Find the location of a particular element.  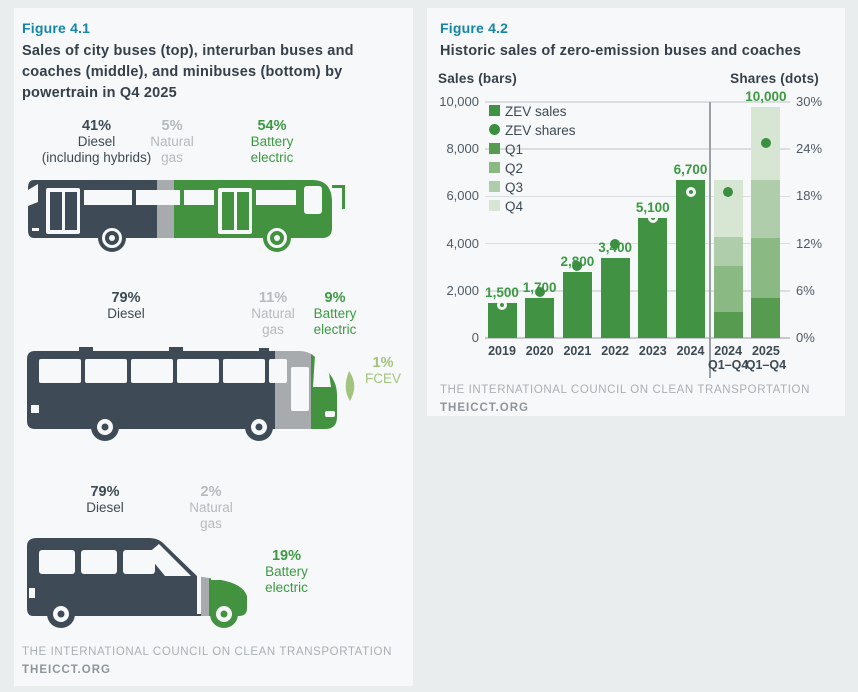

shares-axis-tick: 30% is located at coordinates (809, 101).